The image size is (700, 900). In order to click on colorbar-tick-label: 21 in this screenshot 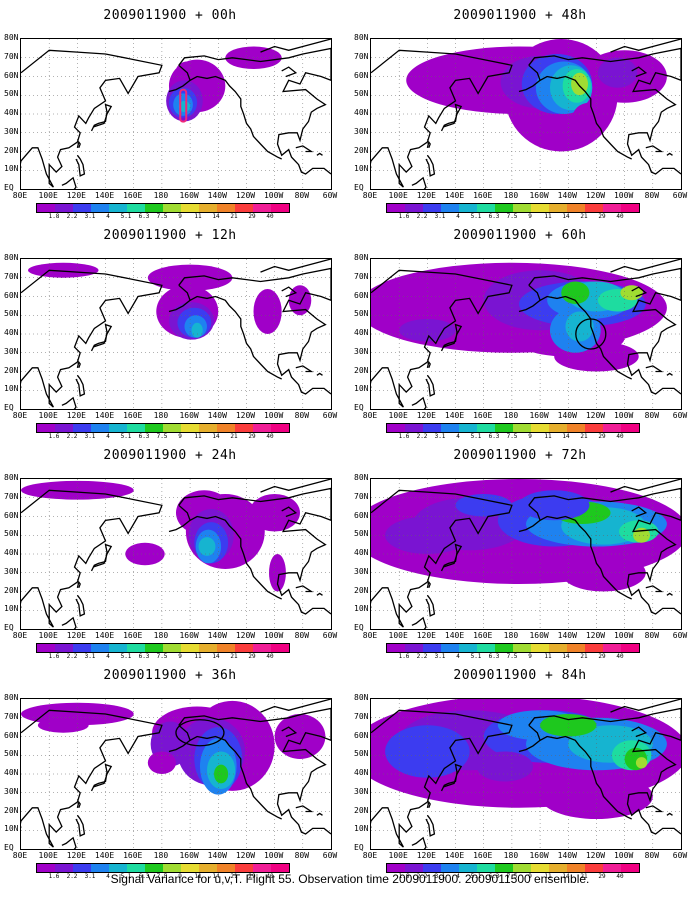, I will do `click(584, 876)`.